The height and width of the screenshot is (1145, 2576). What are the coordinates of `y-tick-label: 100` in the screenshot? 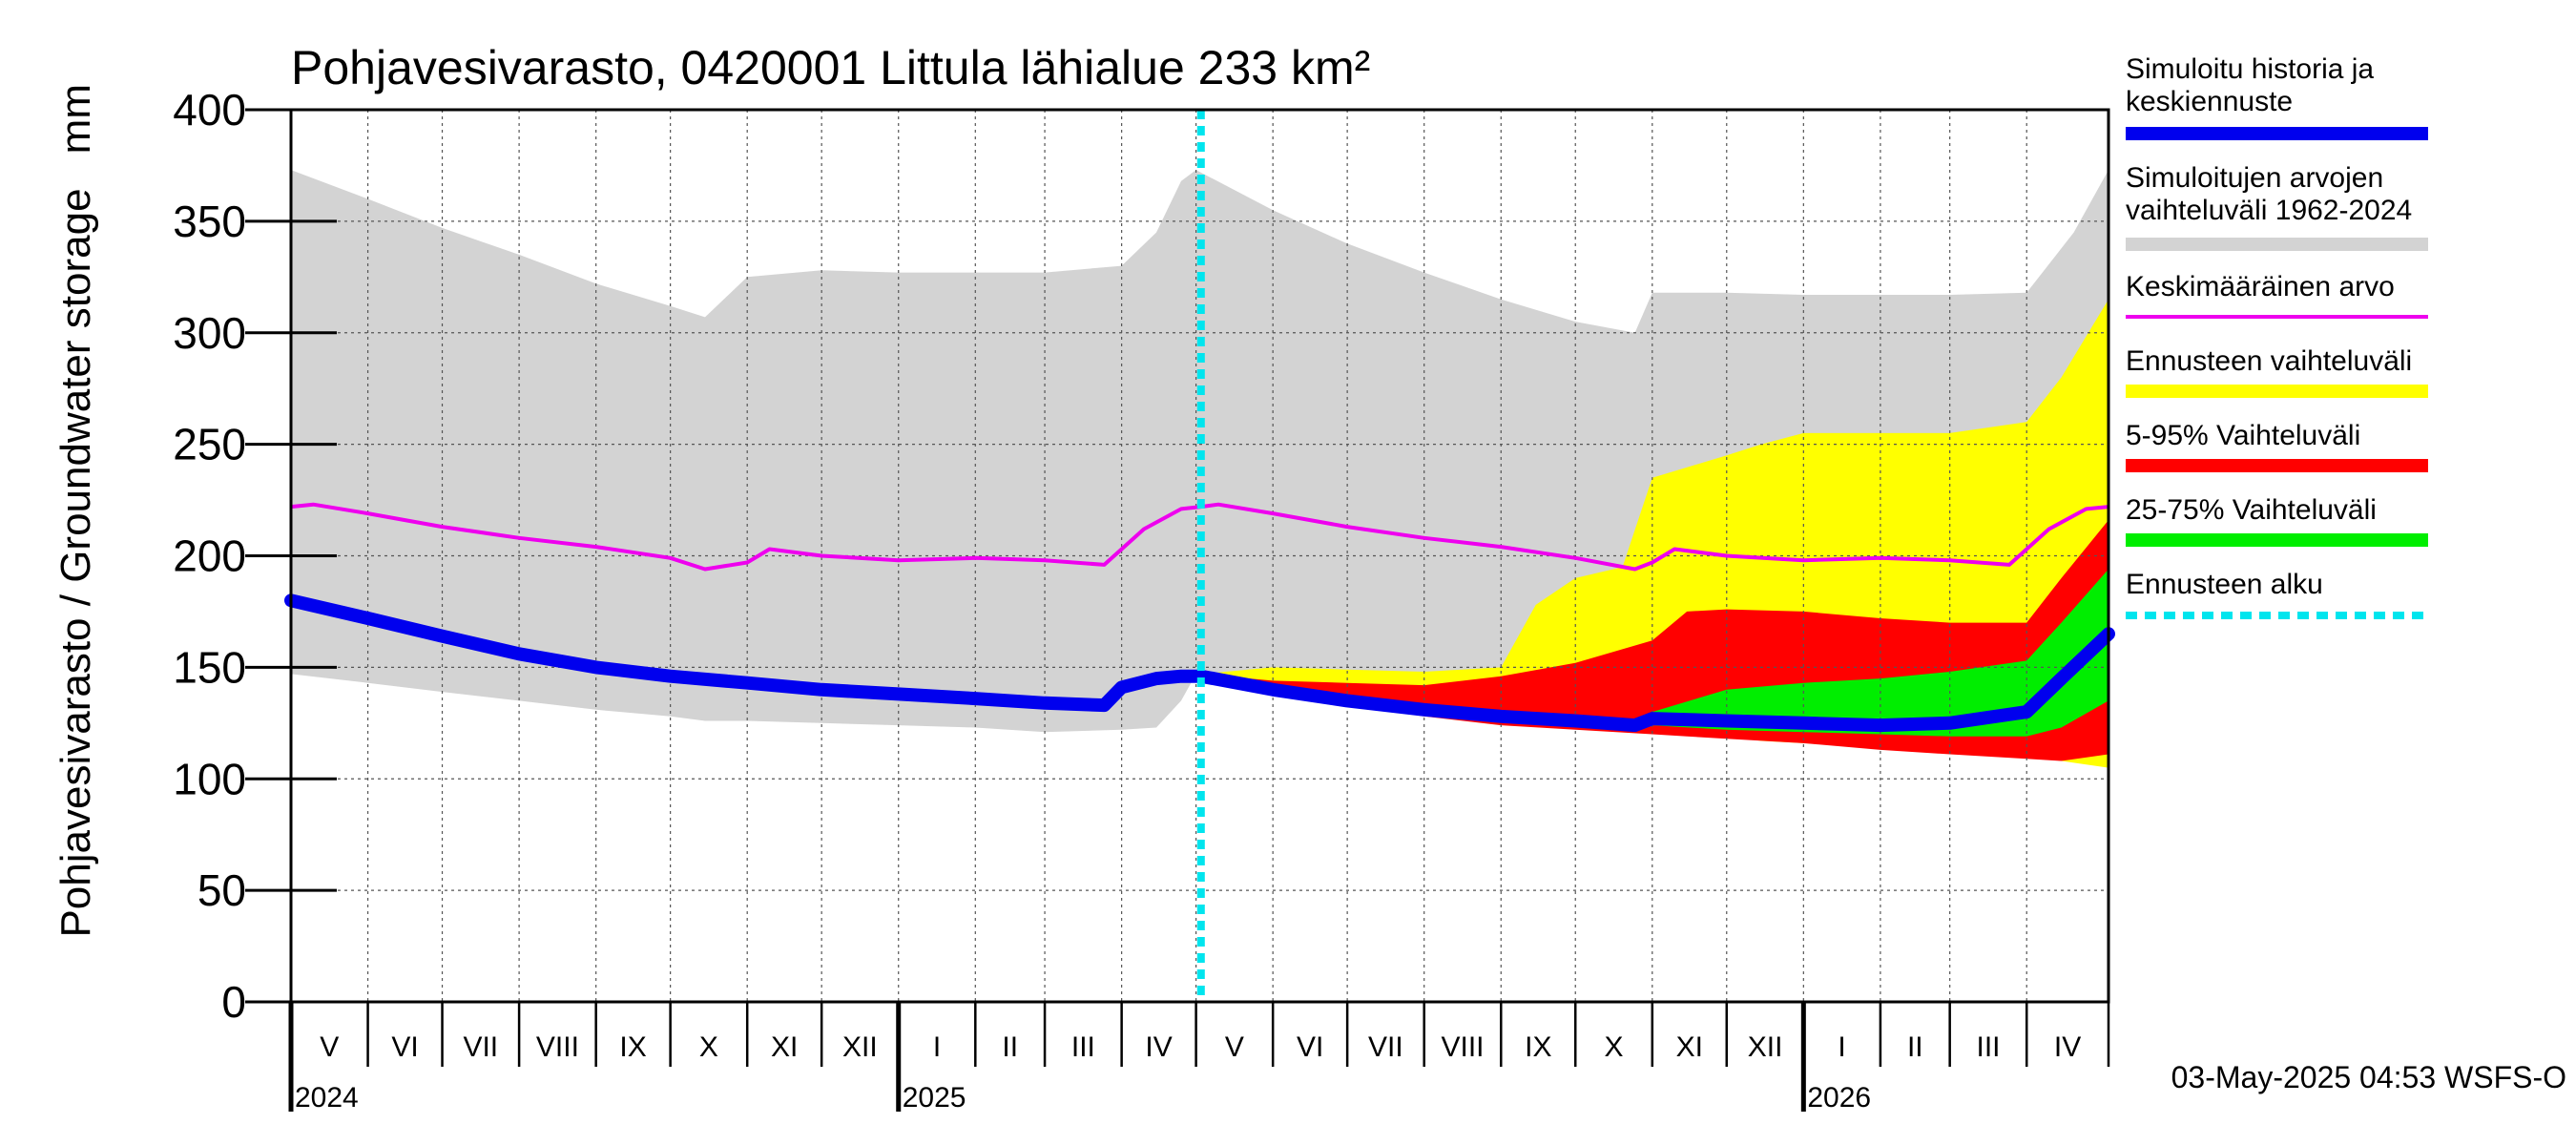 It's located at (209, 778).